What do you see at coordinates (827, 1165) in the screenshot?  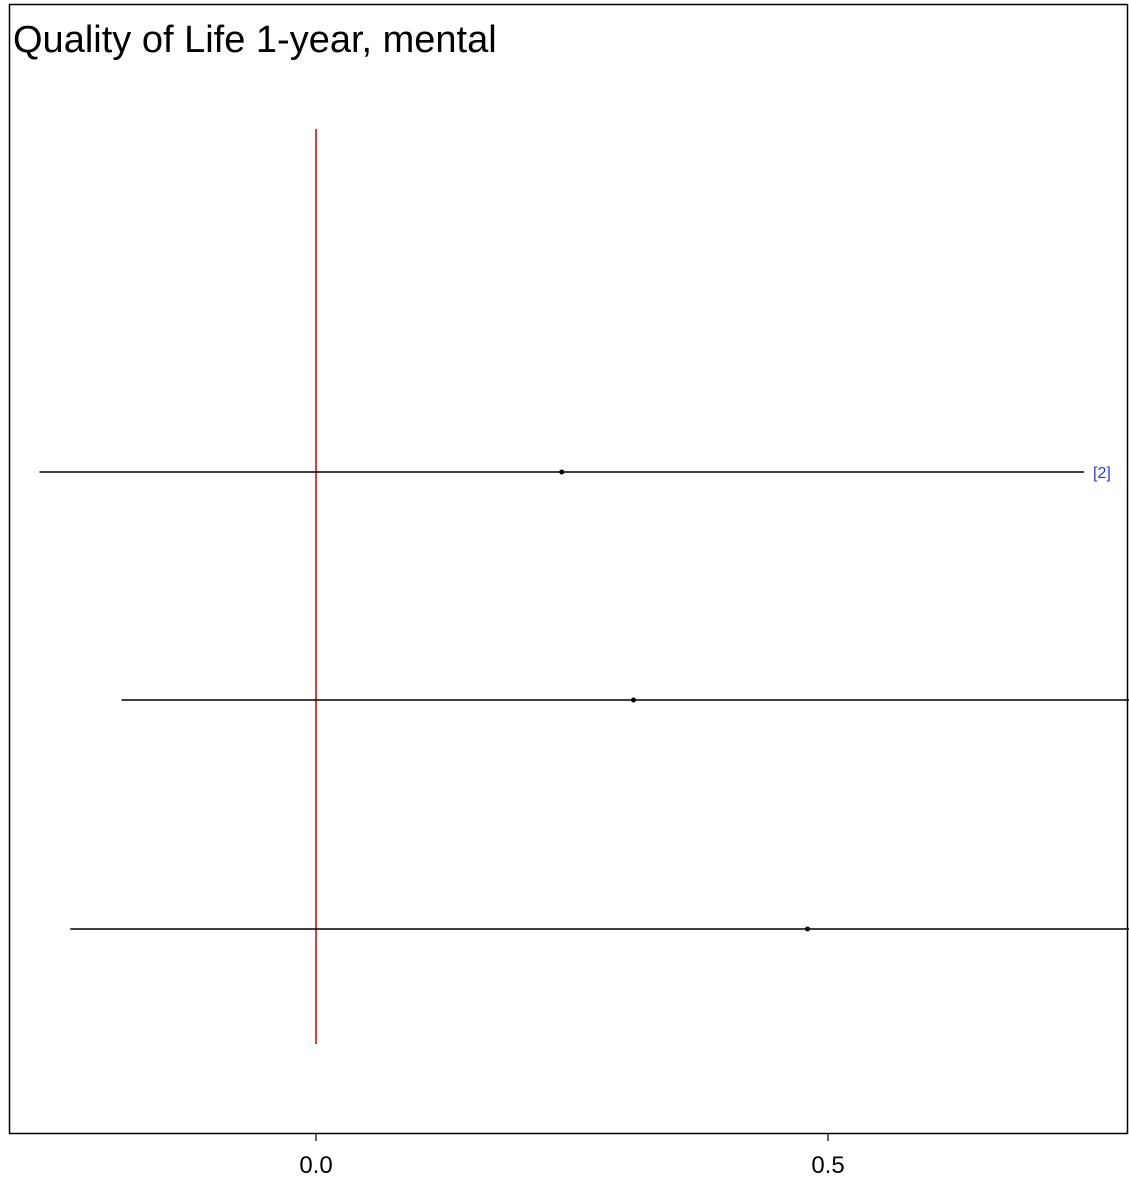 I see `x-tick-label: 0.5` at bounding box center [827, 1165].